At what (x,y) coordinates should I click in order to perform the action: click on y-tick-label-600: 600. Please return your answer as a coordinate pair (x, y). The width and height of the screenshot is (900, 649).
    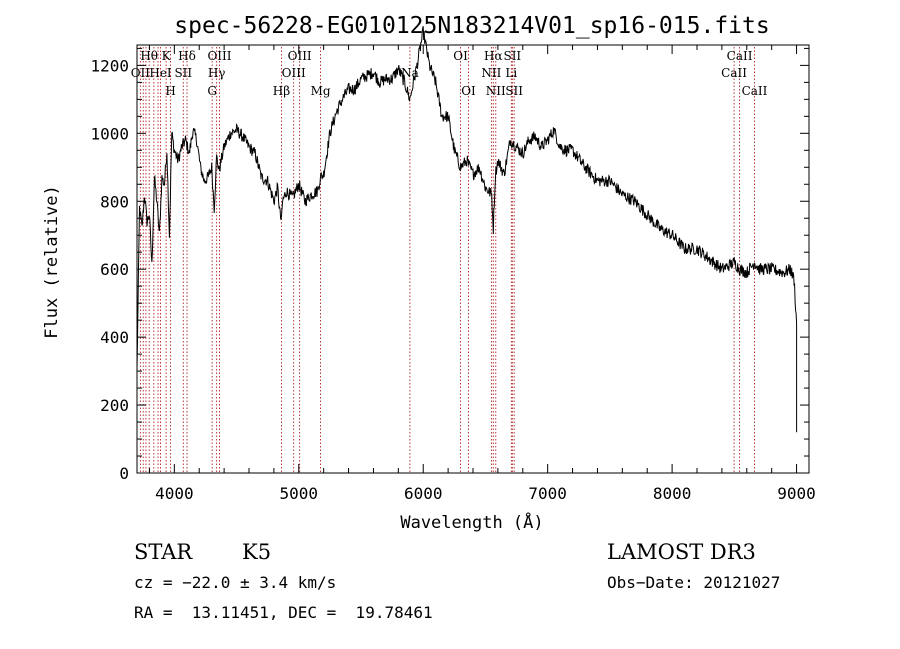
    Looking at the image, I should click on (114, 269).